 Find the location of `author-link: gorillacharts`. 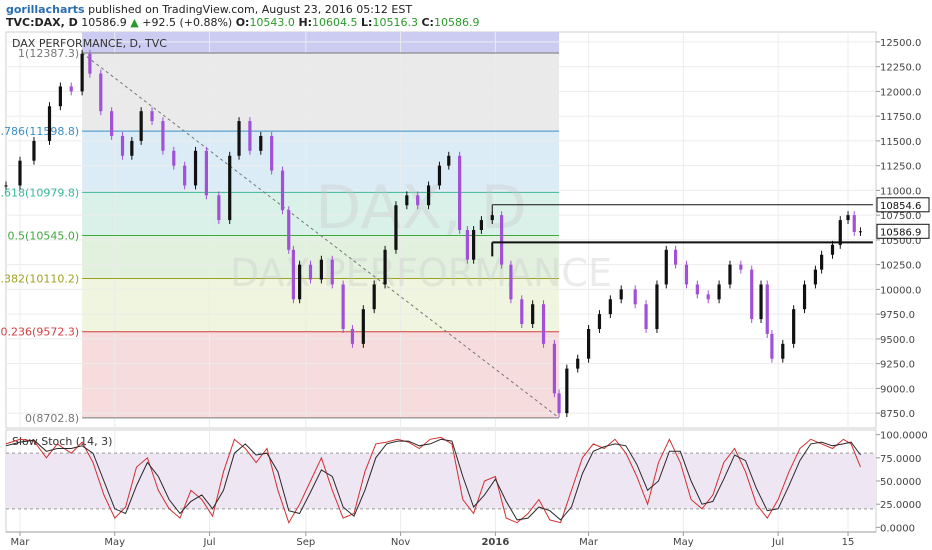

author-link: gorillacharts is located at coordinates (45, 9).